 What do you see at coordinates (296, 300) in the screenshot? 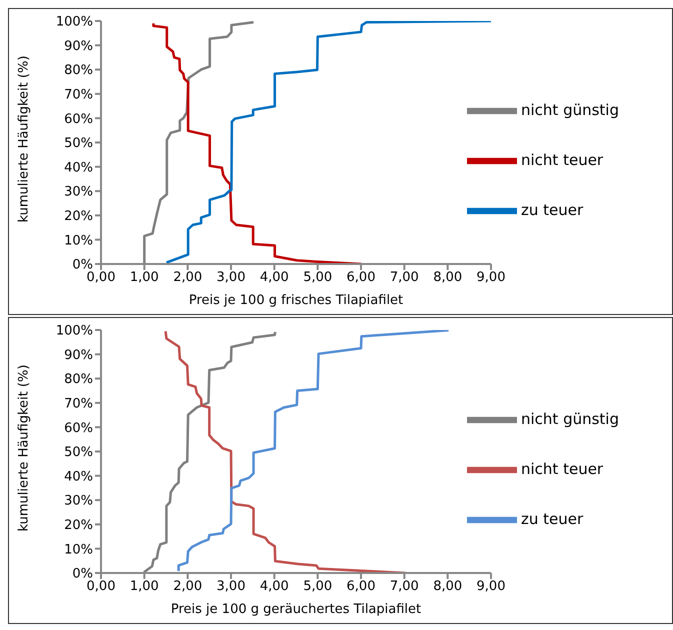
I see `x-axis-title: Preis je 100 g frisches Tilapiafilet` at bounding box center [296, 300].